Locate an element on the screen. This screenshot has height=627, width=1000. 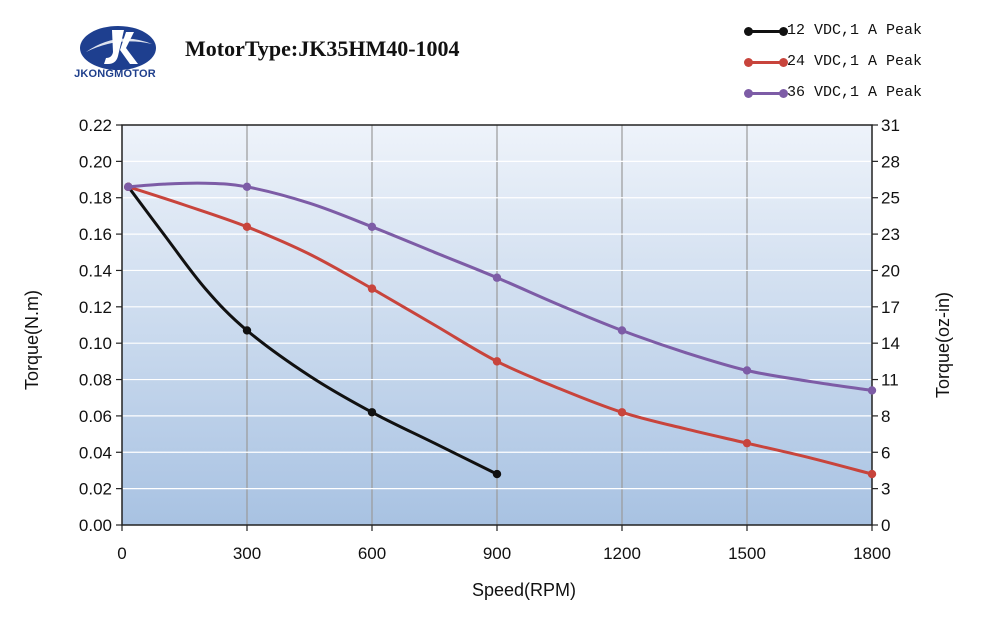
y-tick-label: 0.08 is located at coordinates (95, 380).